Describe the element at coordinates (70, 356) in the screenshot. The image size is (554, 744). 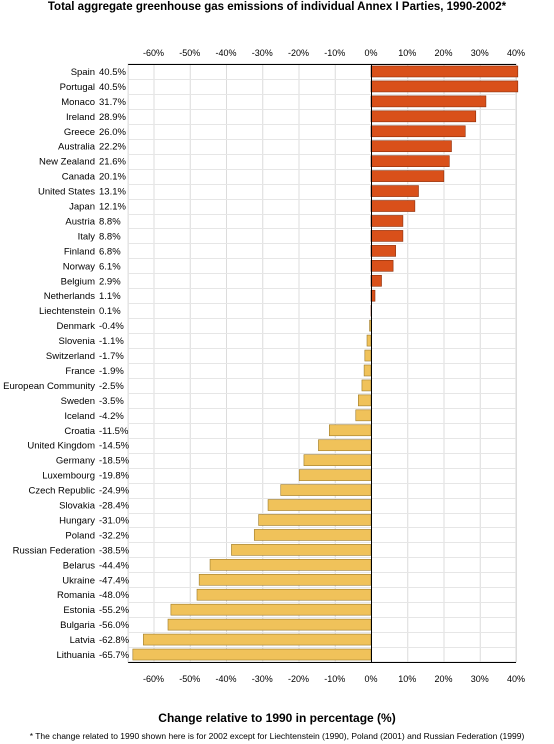
I see `category-label: Switzerland` at that location.